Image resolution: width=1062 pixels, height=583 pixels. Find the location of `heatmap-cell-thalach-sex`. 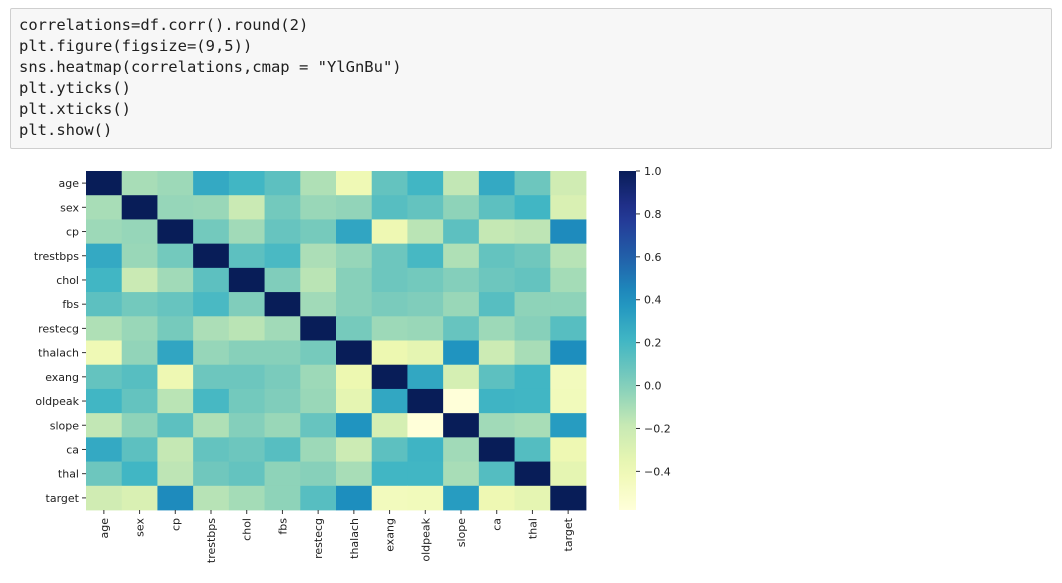

heatmap-cell-thalach-sex is located at coordinates (139, 353).